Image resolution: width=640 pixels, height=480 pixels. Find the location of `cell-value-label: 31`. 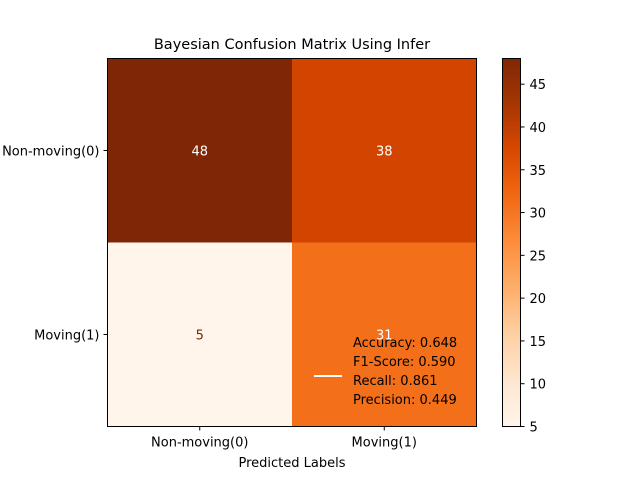

cell-value-label: 31 is located at coordinates (384, 336).